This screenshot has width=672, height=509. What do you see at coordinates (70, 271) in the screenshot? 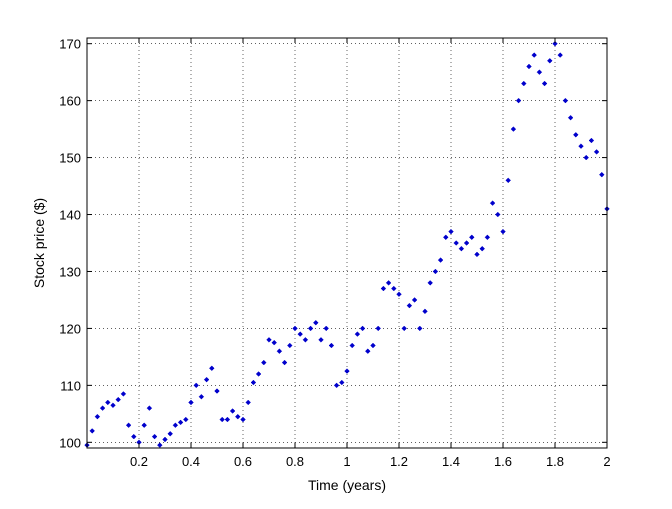
I see `y-tick-label: 130` at bounding box center [70, 271].